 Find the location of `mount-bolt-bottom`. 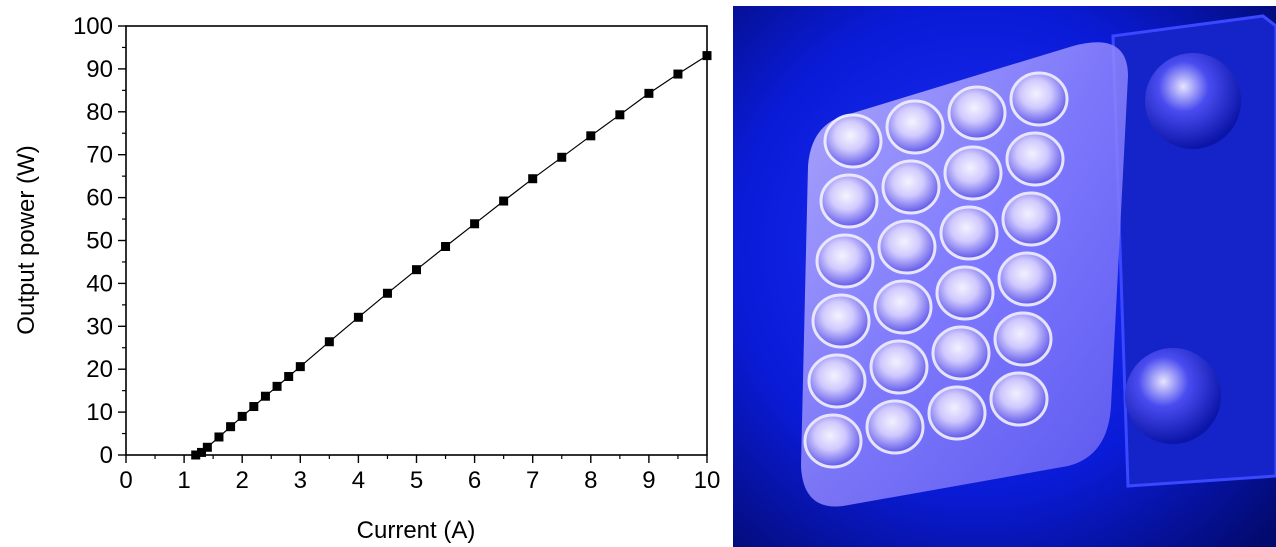

mount-bolt-bottom is located at coordinates (1173, 396).